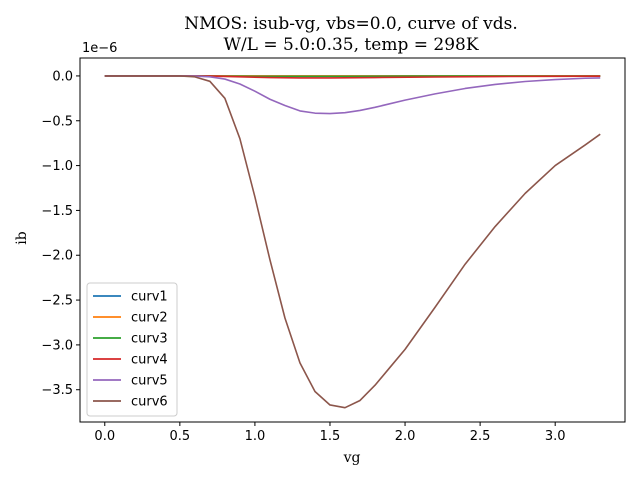 The width and height of the screenshot is (640, 480). I want to click on x-axis-ticks: 0.0 0.5 1.0 1.5 2.0 2.5 3.0, so click(330, 433).